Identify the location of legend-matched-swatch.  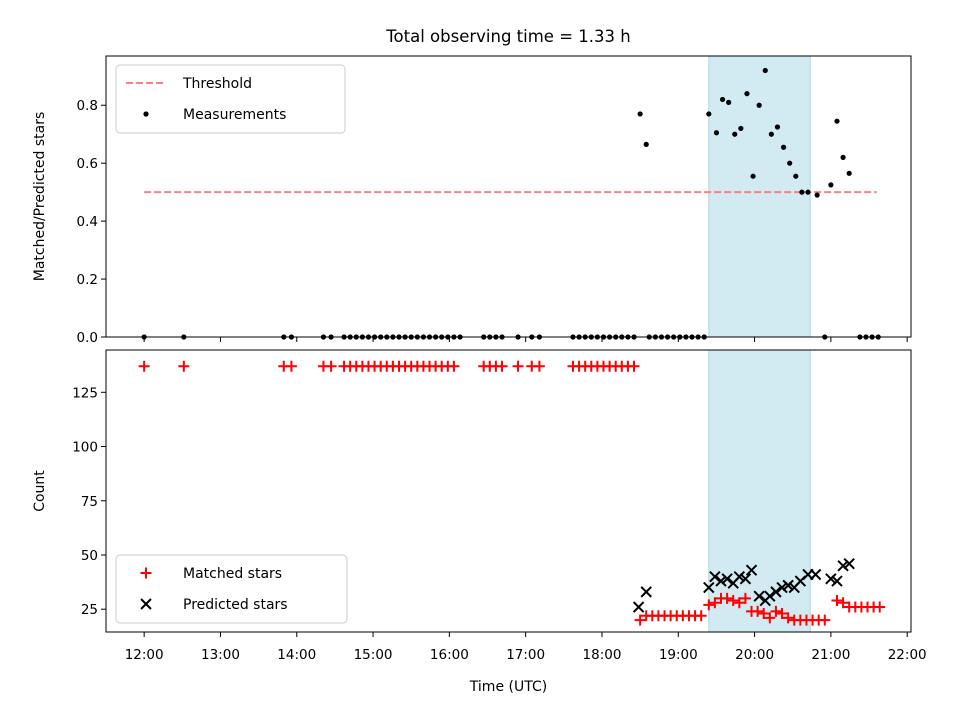
(146, 573).